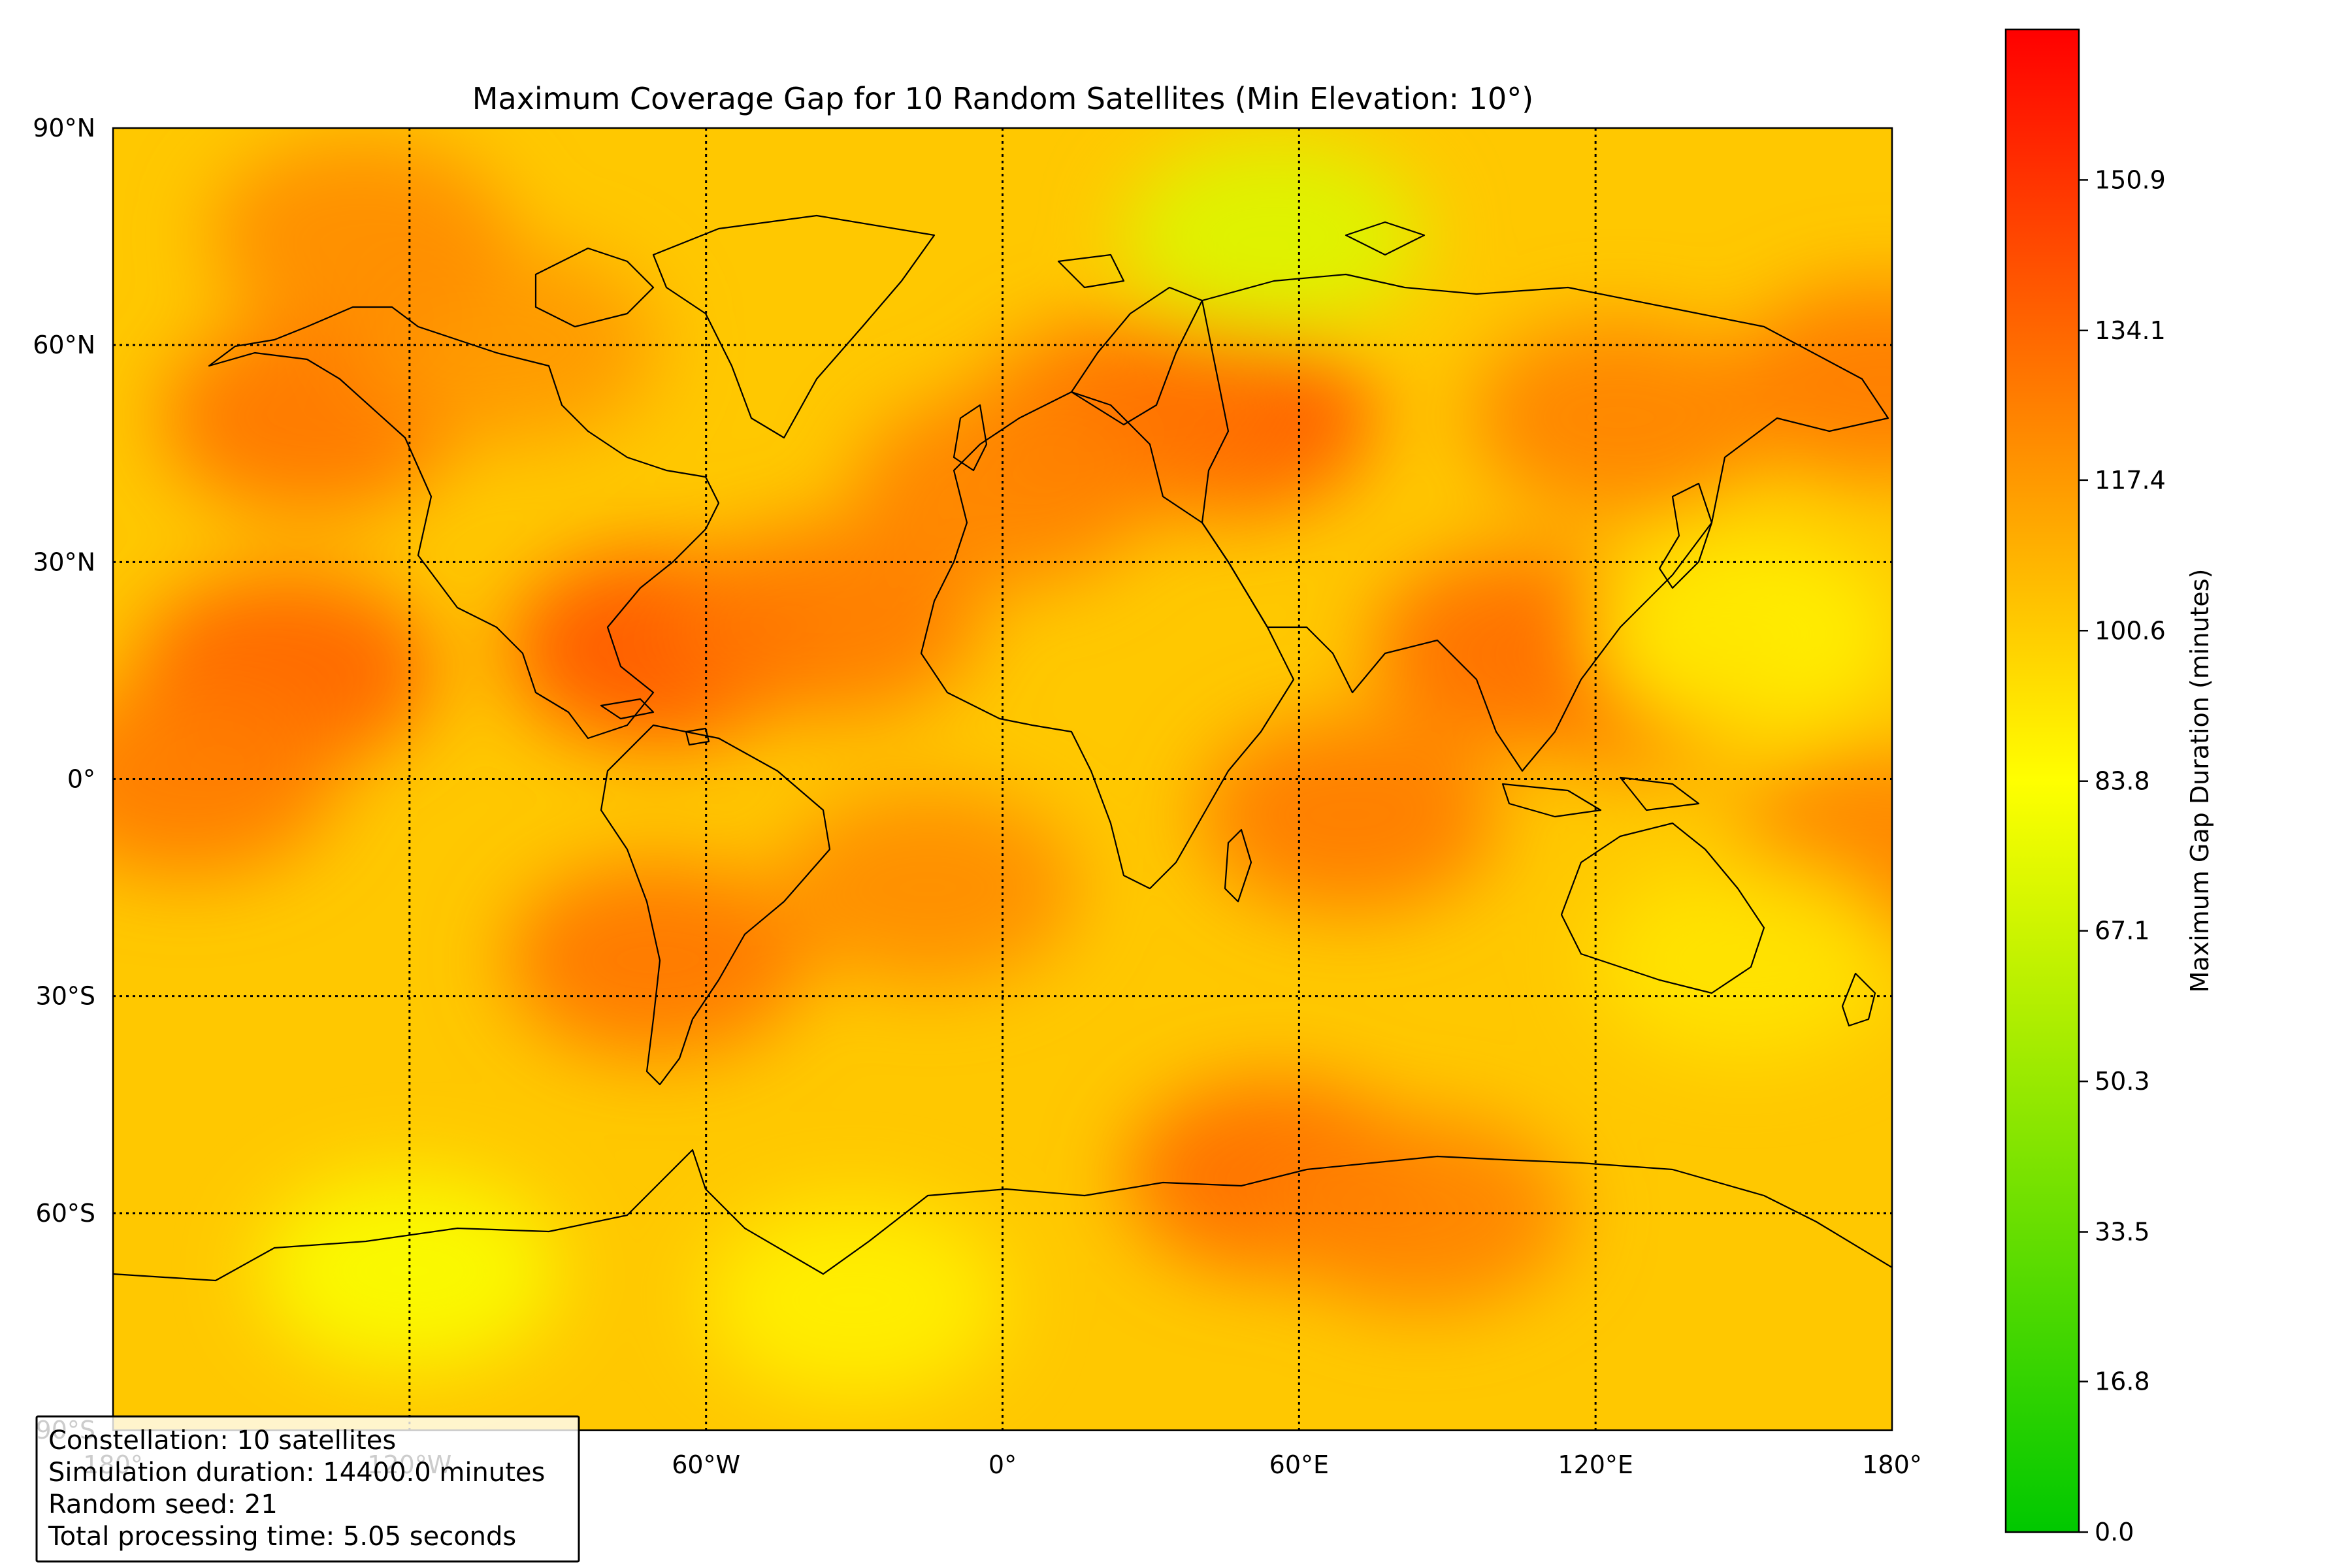 The height and width of the screenshot is (1568, 2352). What do you see at coordinates (464, 523) in the screenshot?
I see `coastline-north-america` at bounding box center [464, 523].